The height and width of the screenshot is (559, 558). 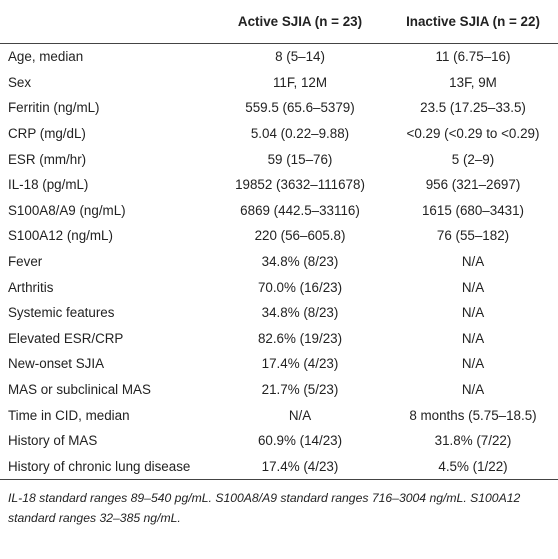 What do you see at coordinates (473, 185) in the screenshot?
I see `table-cell: 956 (321–2697)` at bounding box center [473, 185].